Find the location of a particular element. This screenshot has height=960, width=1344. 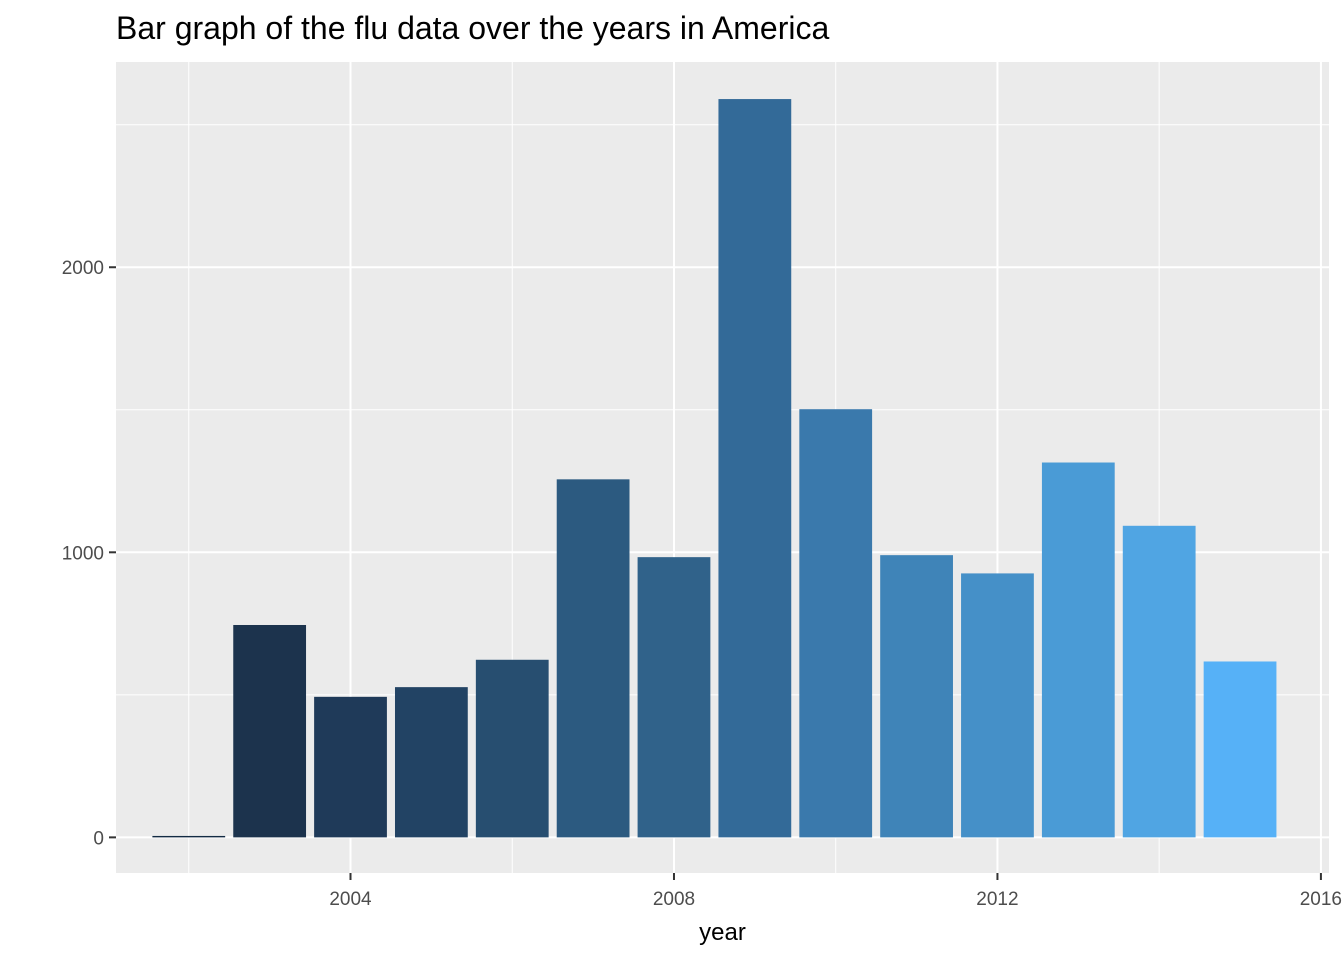

bar-2005 is located at coordinates (431, 762).